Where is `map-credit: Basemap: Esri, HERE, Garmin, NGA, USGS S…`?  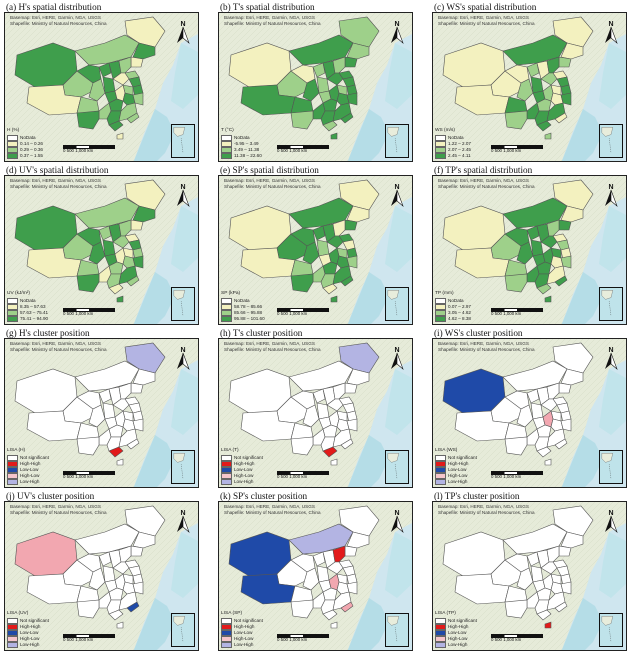 map-credit: Basemap: Esri, HERE, Garmin, NGA, USGS S… is located at coordinates (513, 184).